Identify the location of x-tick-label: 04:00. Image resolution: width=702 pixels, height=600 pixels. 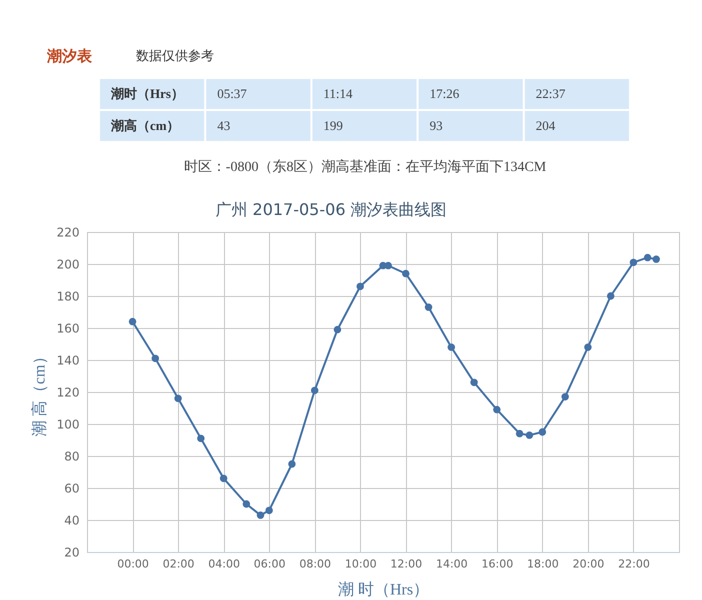
(224, 564).